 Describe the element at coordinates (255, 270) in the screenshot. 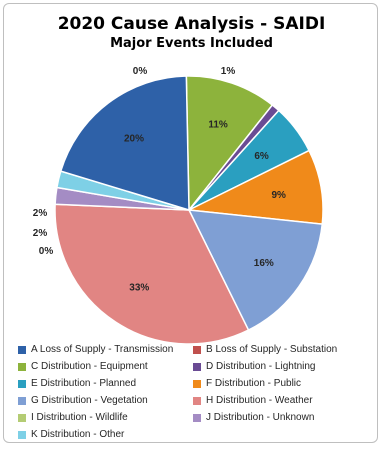

I see `pie-slice-g-distribution-vegetation` at that location.